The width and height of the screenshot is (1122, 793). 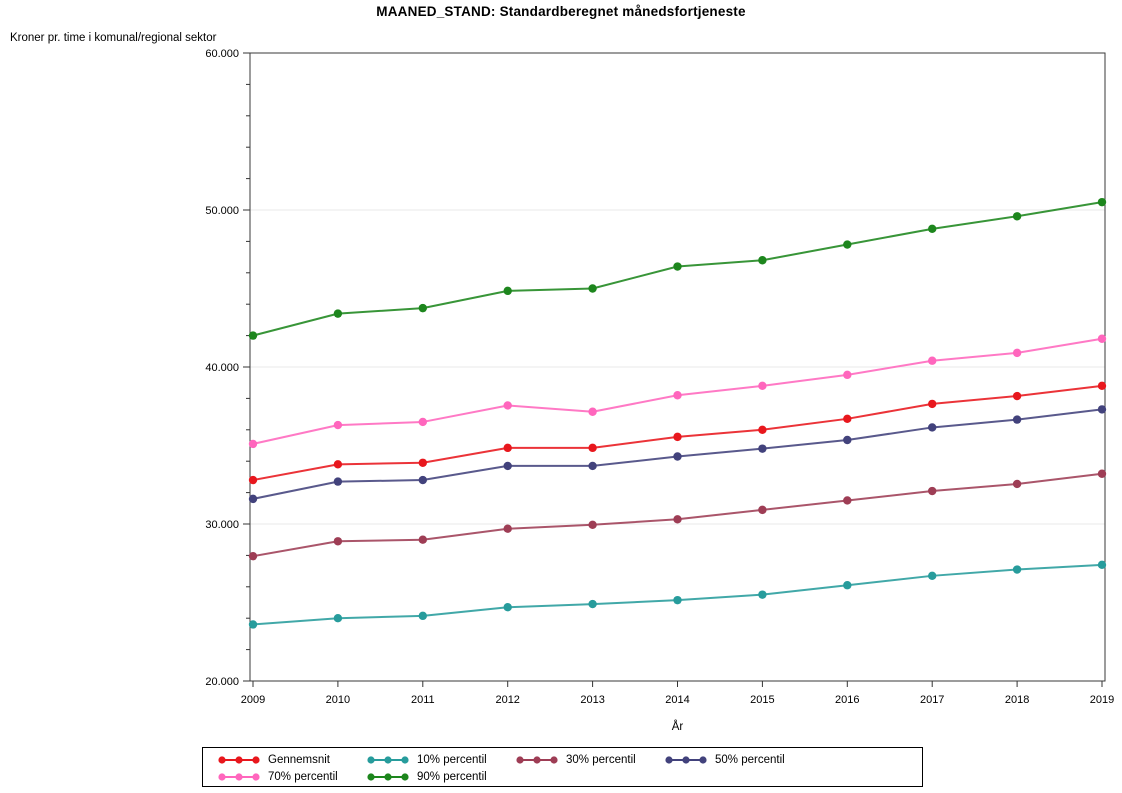 I want to click on y-tick-label: 40.000, so click(x=222, y=368).